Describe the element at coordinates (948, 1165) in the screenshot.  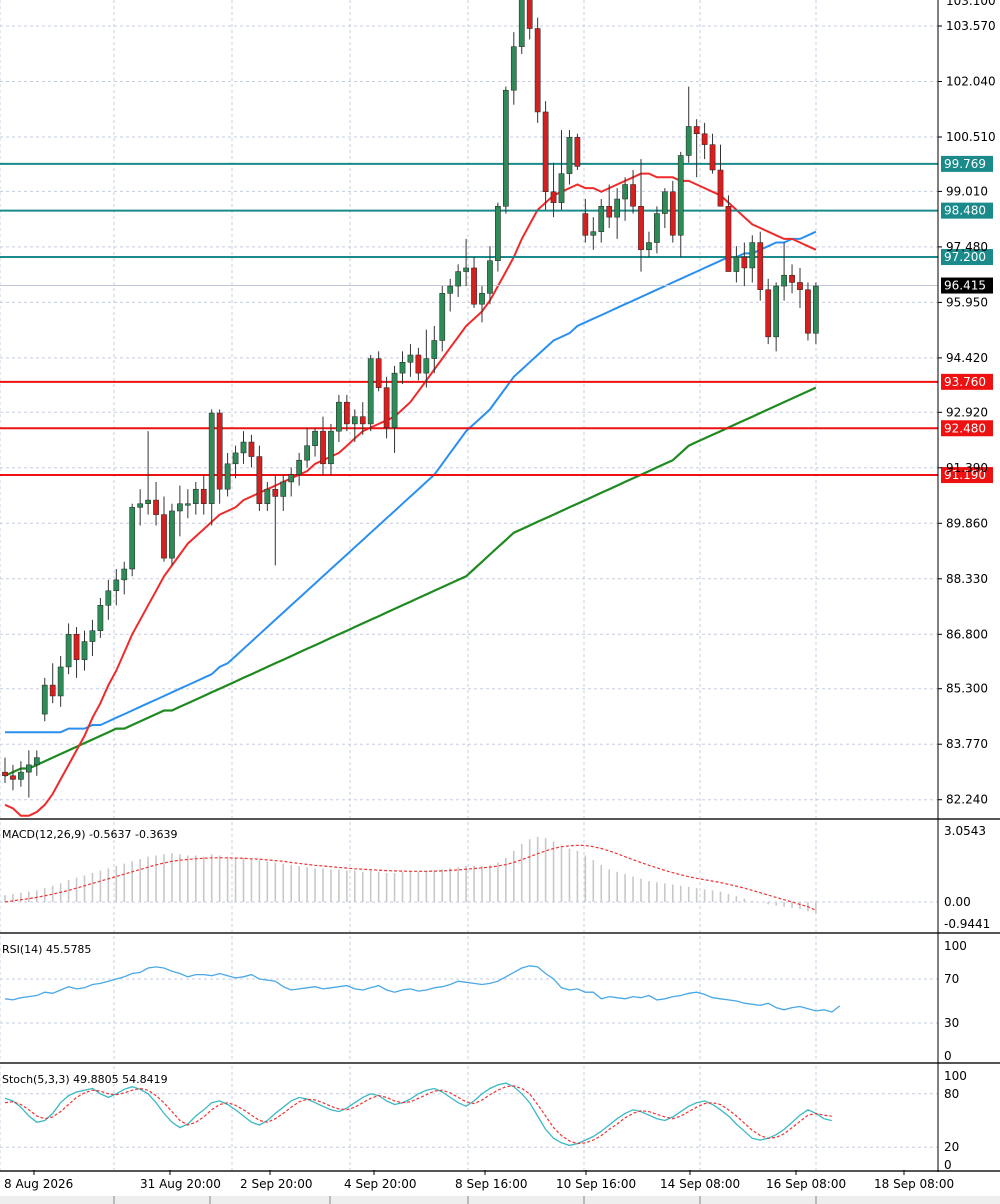
I see `stoch-tick-label: 0` at that location.